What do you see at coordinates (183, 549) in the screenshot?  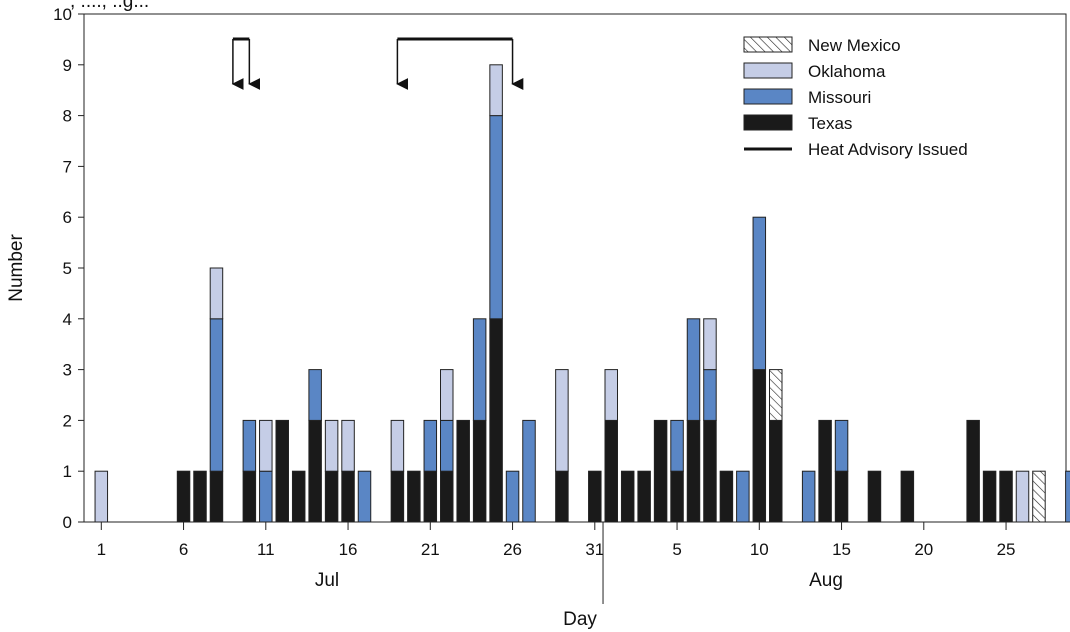 I see `x-tick-label: 6` at bounding box center [183, 549].